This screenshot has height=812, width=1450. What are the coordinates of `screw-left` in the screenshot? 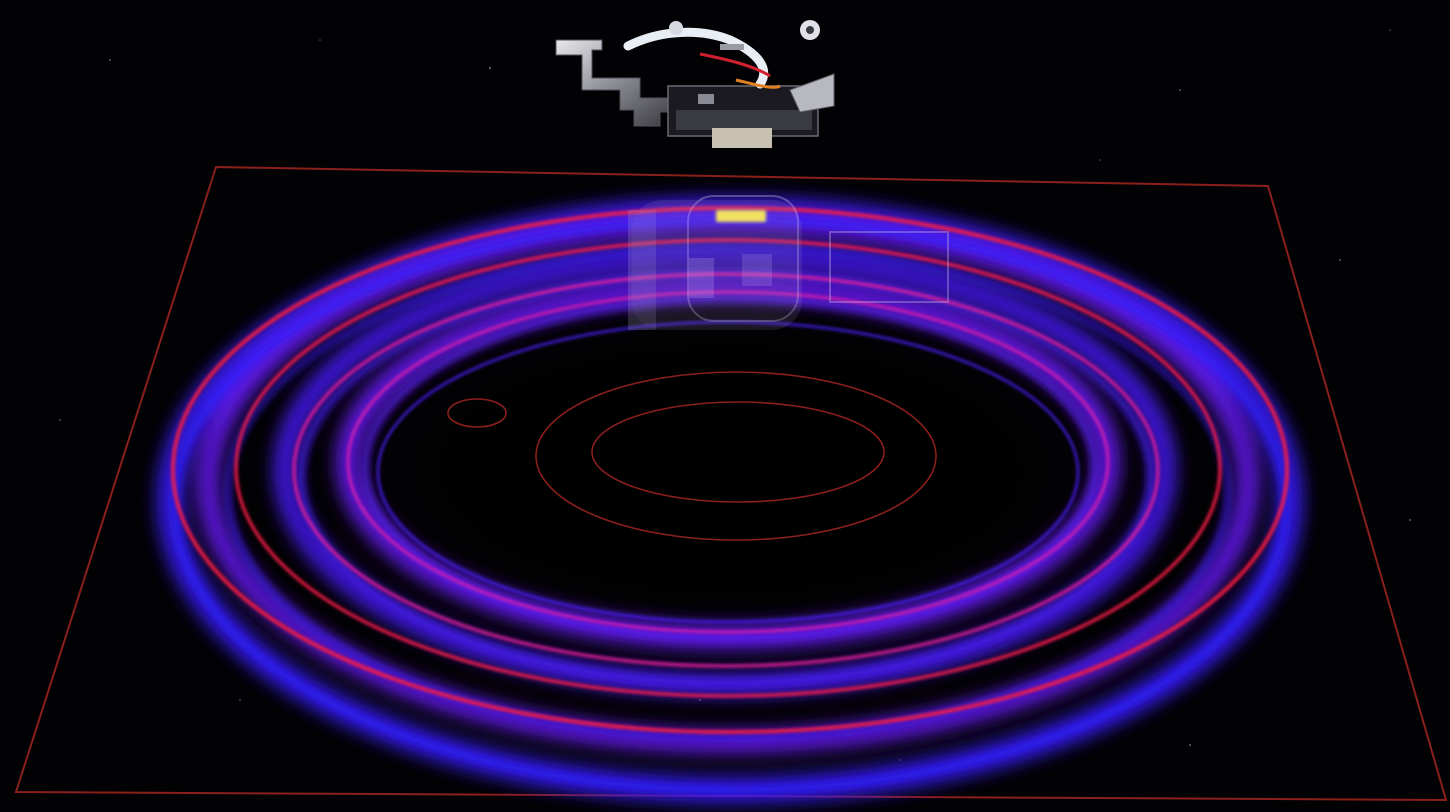 It's located at (676, 28).